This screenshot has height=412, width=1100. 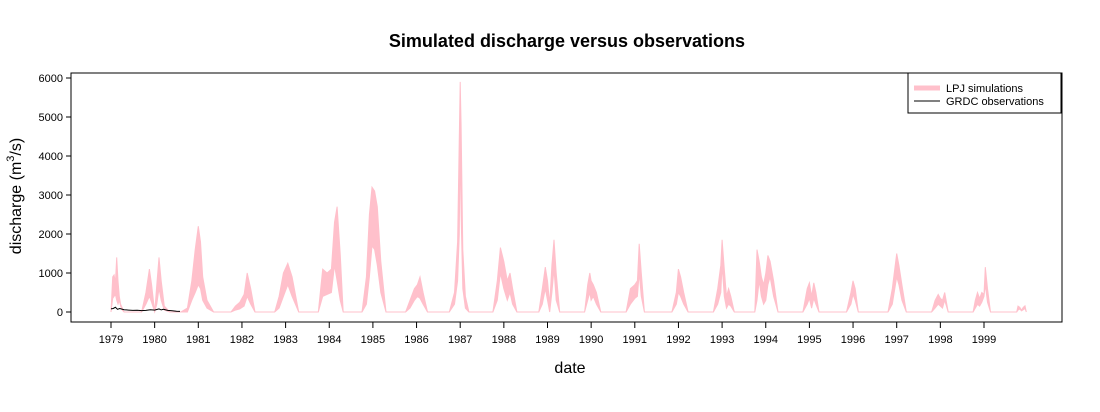 What do you see at coordinates (995, 102) in the screenshot?
I see `legend-label-observations: GRDC observations` at bounding box center [995, 102].